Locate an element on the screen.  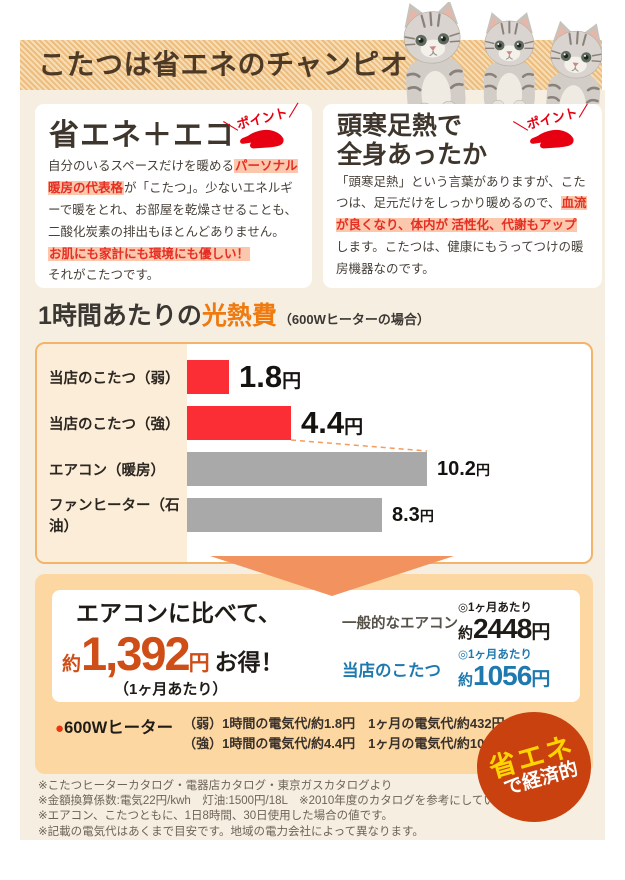
economy-badge-text: 省エネ で経済的 is located at coordinates (534, 766).